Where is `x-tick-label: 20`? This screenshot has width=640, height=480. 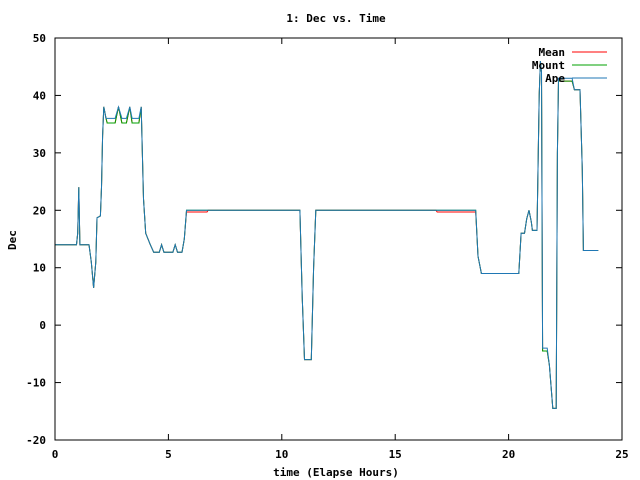
x-tick-label: 20 is located at coordinates (508, 454).